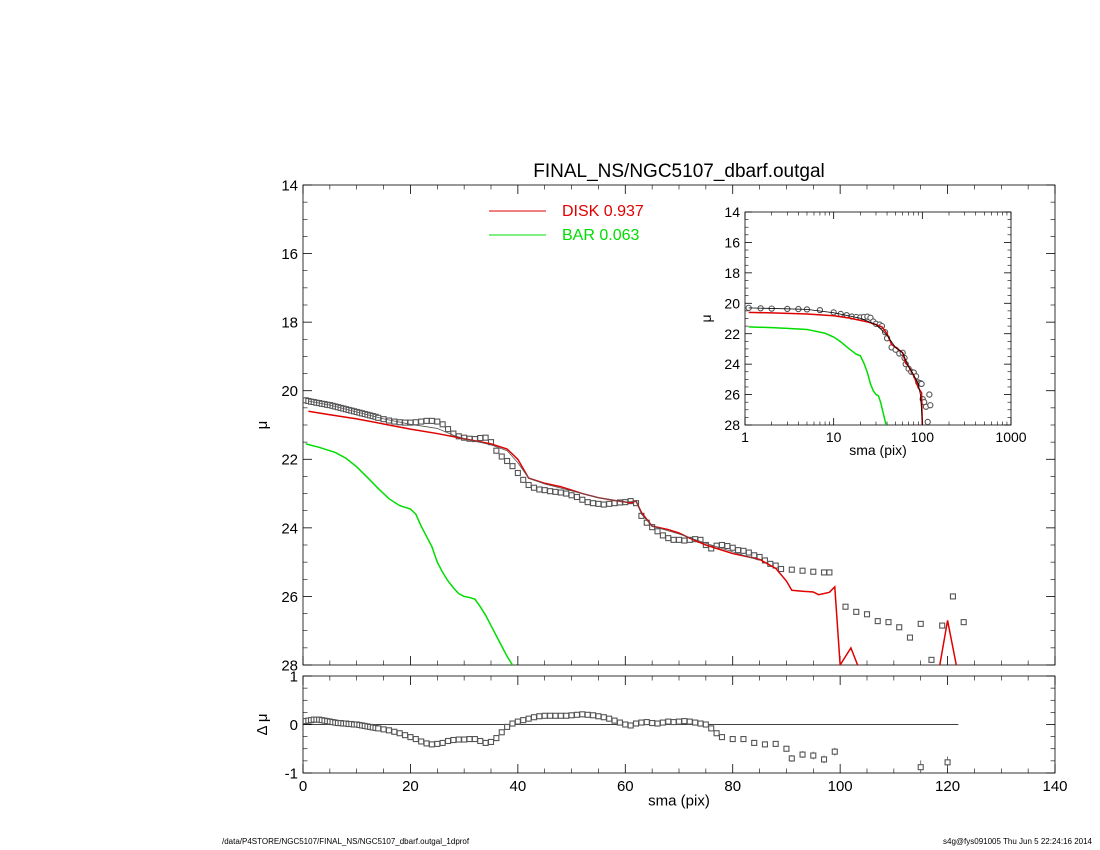 The image size is (1100, 850). What do you see at coordinates (732, 395) in the screenshot?
I see `y-tick-label: 26` at bounding box center [732, 395].